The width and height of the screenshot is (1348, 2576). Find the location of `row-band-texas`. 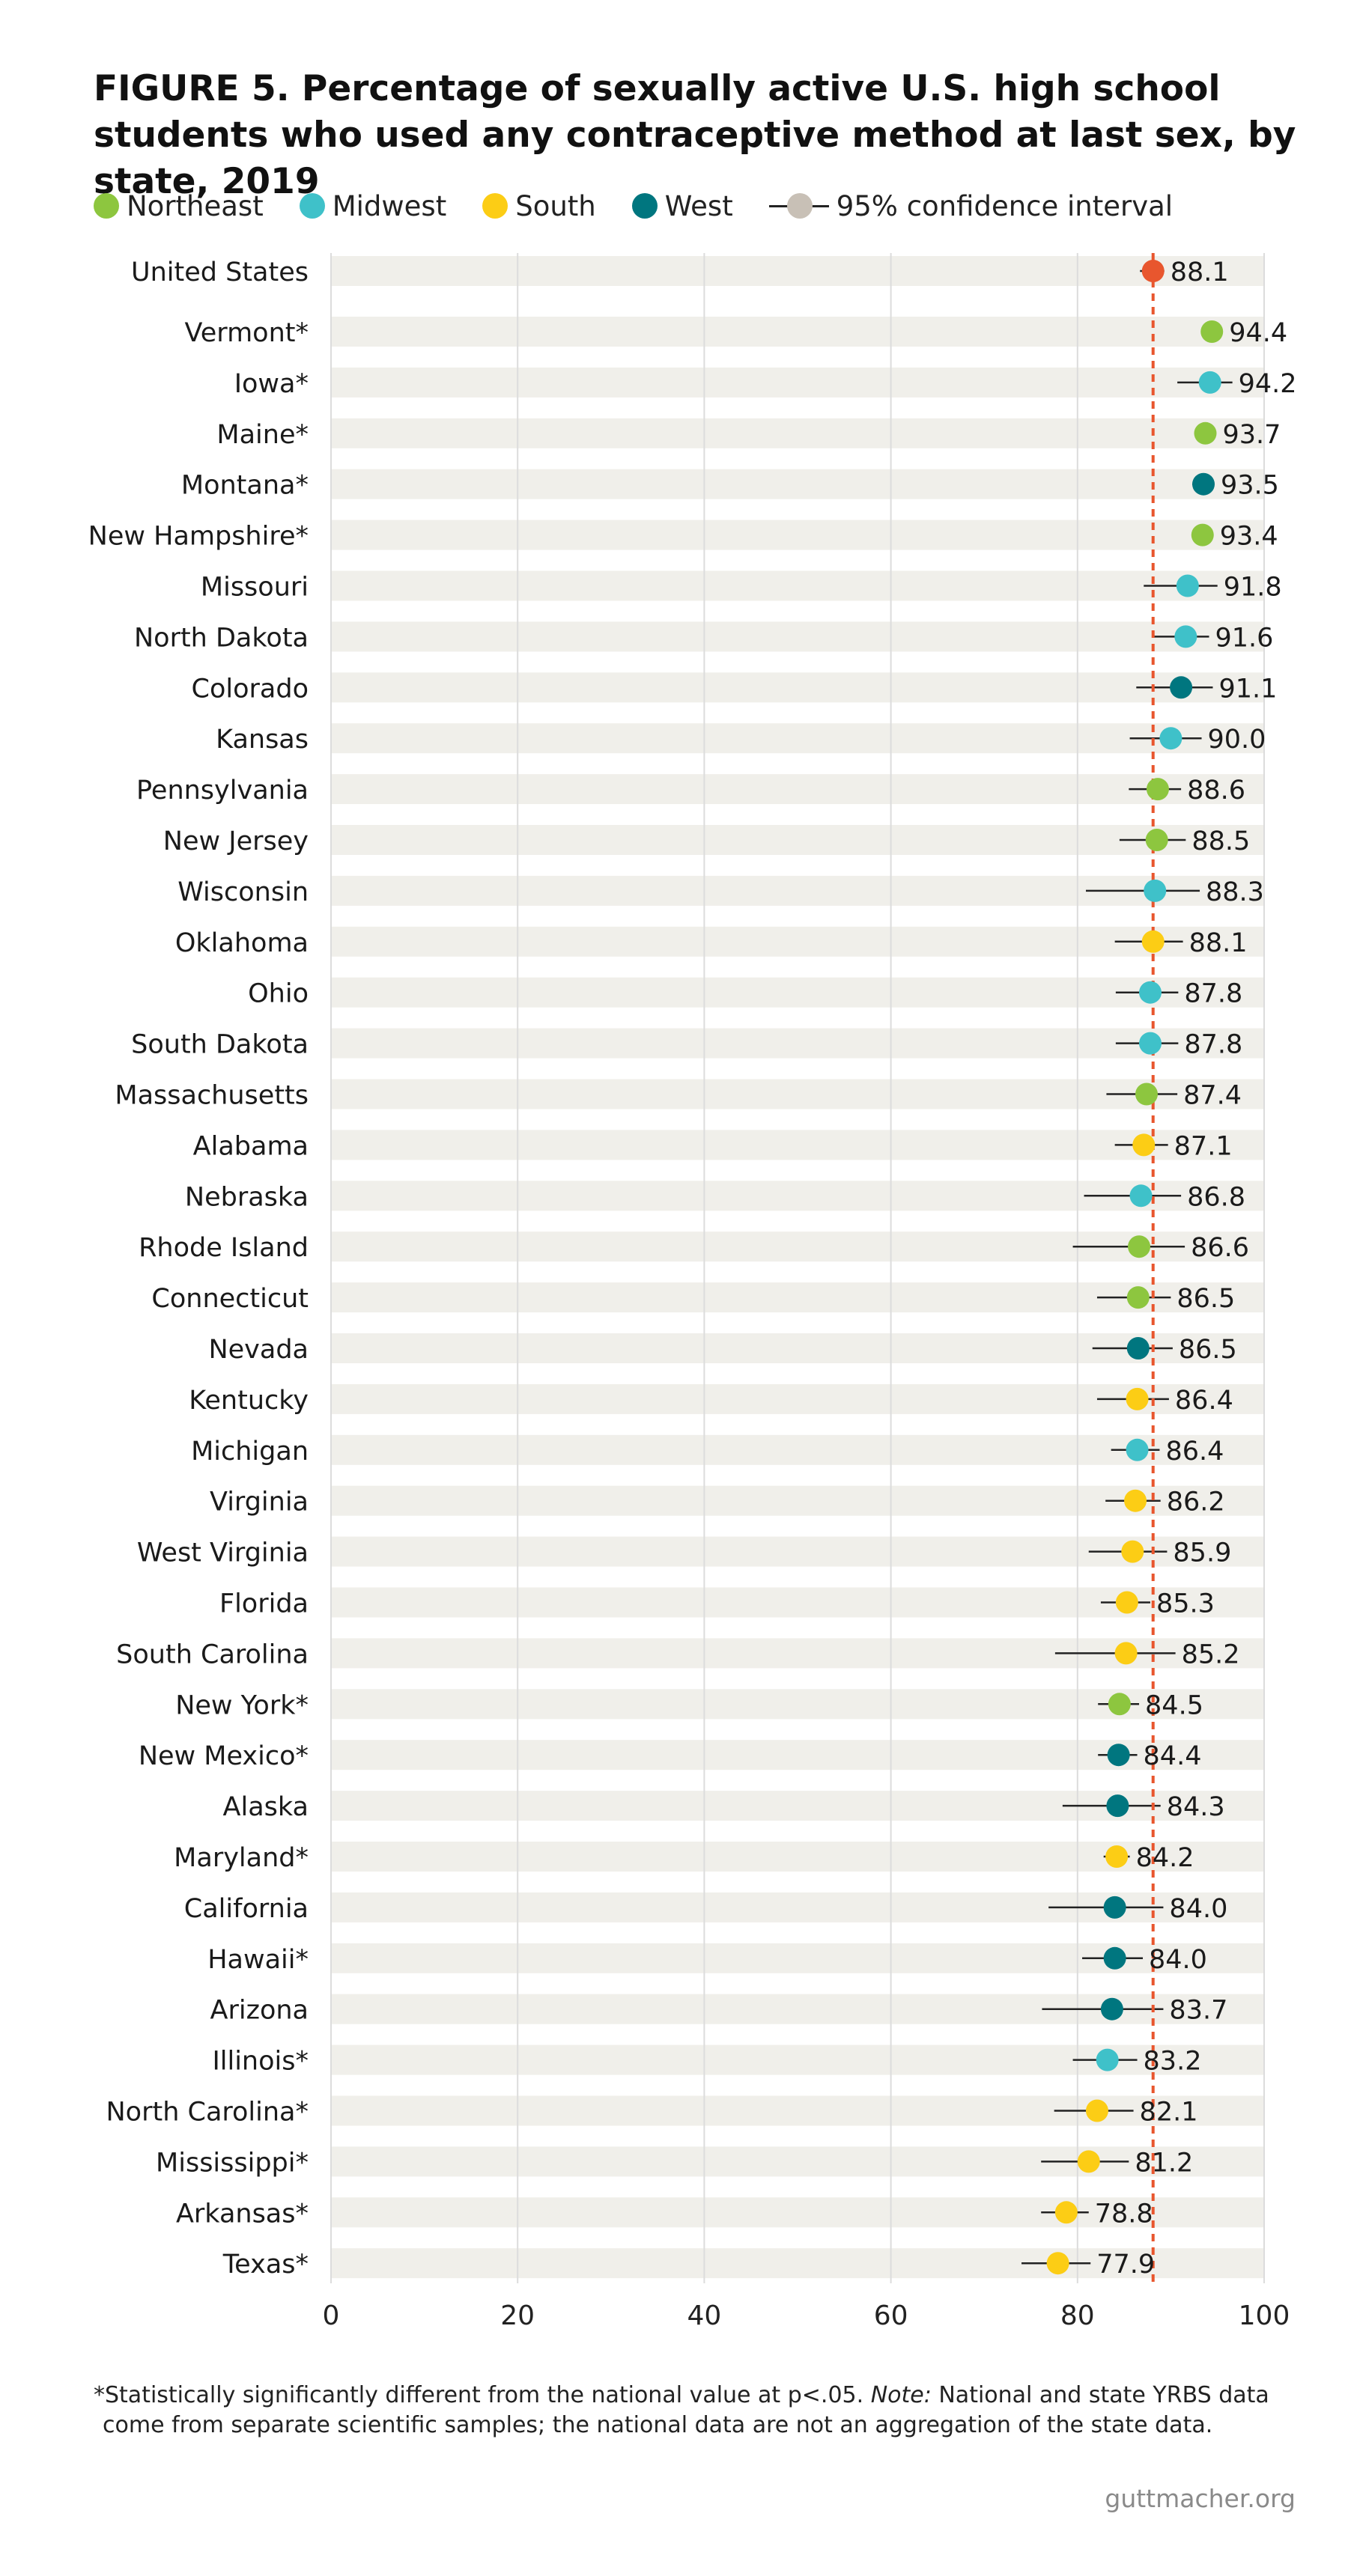

row-band-texas is located at coordinates (798, 2263).